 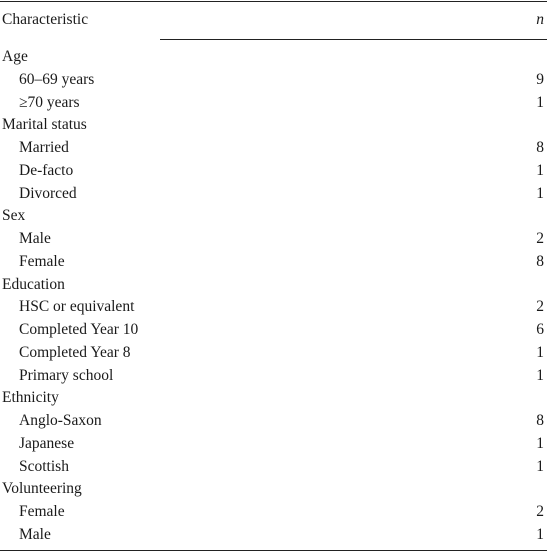 I want to click on table-row: Japanese 1, so click(x=273, y=444).